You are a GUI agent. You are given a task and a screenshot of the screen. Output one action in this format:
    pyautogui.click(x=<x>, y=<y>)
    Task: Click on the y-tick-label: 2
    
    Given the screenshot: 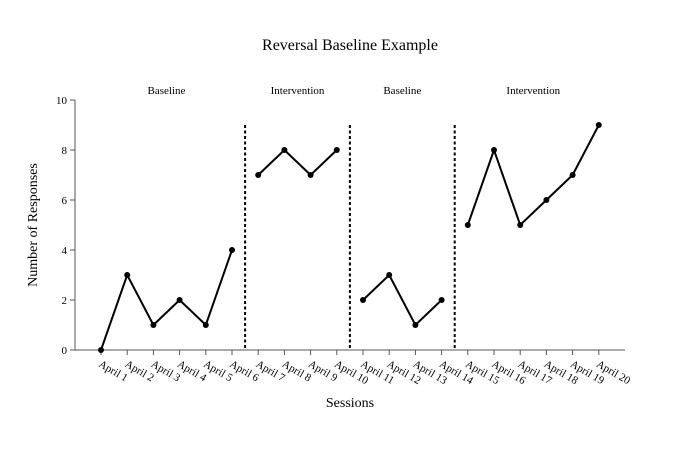 What is the action you would take?
    pyautogui.click(x=65, y=301)
    